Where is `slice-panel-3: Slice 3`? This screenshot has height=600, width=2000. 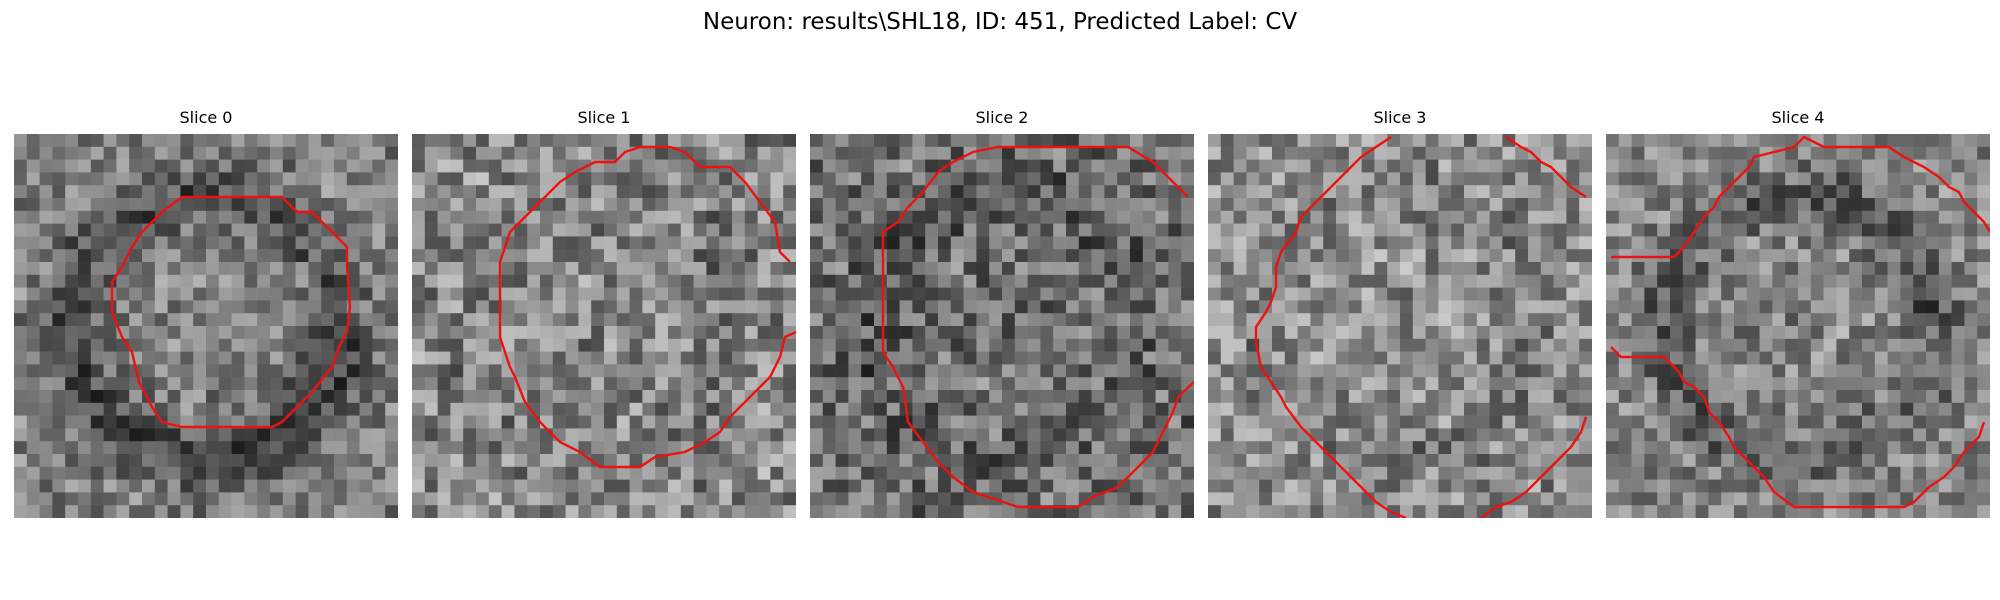 slice-panel-3: Slice 3 is located at coordinates (1400, 315).